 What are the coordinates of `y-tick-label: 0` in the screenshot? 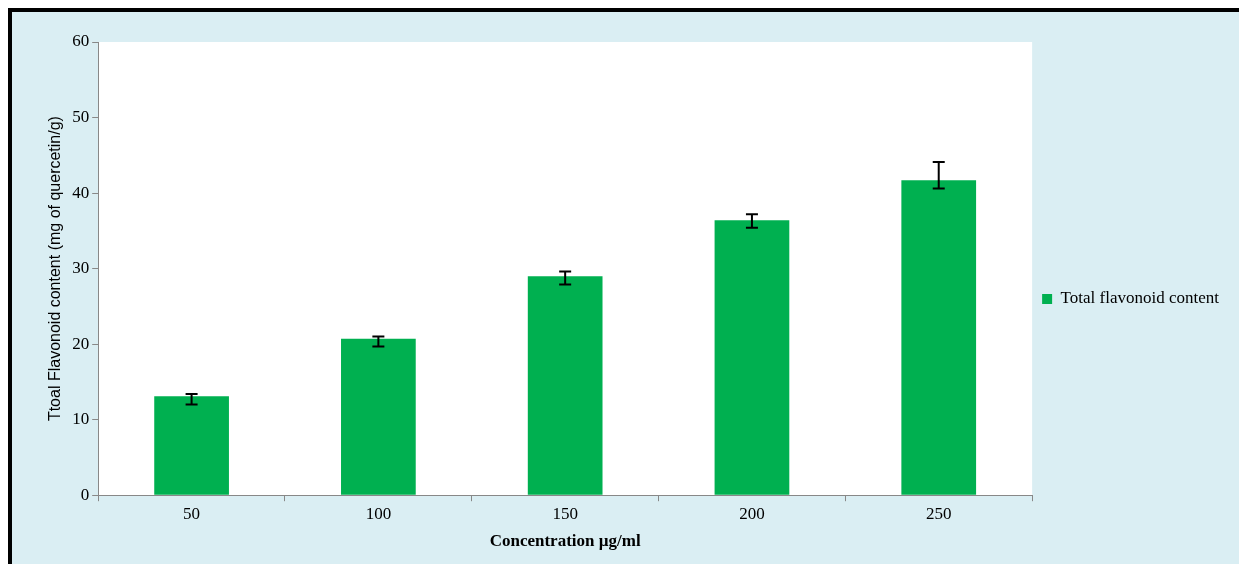 It's located at (85, 494).